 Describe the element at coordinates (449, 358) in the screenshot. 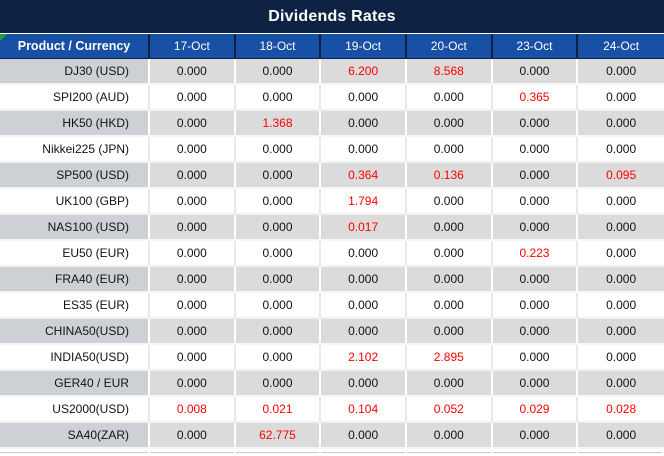

I see `rate-cell: 2.895` at that location.